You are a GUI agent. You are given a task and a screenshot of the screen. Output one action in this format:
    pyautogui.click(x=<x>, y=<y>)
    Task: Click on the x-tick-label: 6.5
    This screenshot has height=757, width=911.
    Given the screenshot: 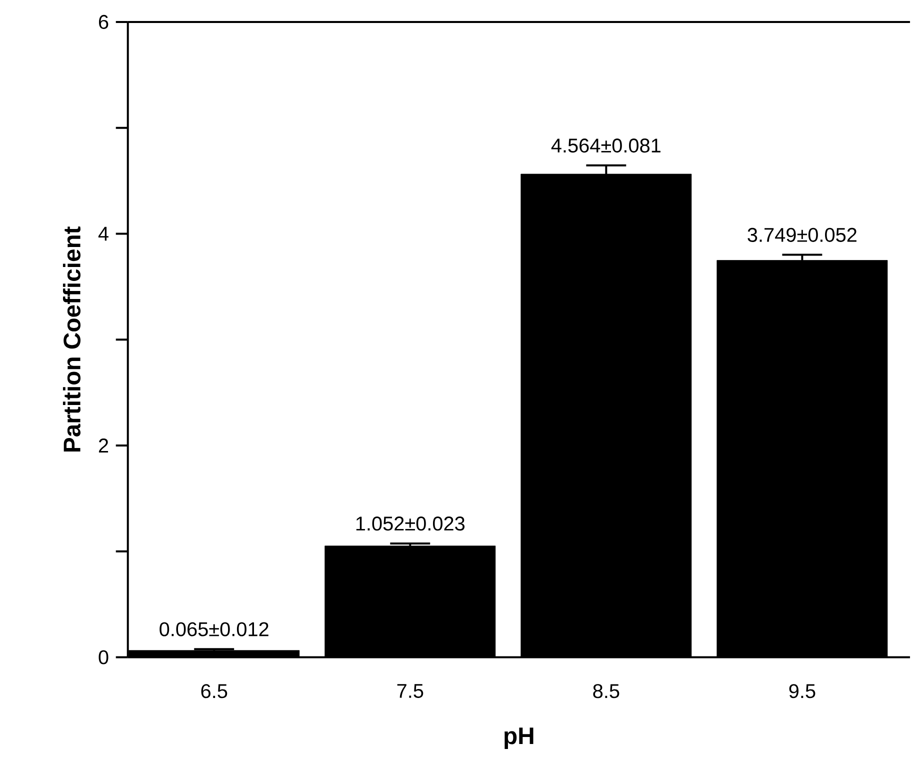 What is the action you would take?
    pyautogui.click(x=214, y=691)
    